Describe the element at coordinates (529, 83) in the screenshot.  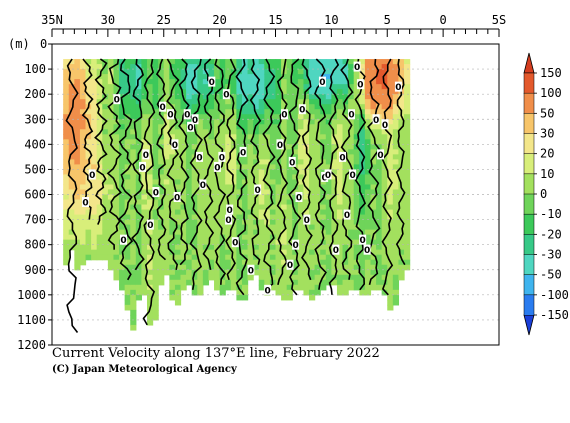
I see `colorbar-segment` at that location.